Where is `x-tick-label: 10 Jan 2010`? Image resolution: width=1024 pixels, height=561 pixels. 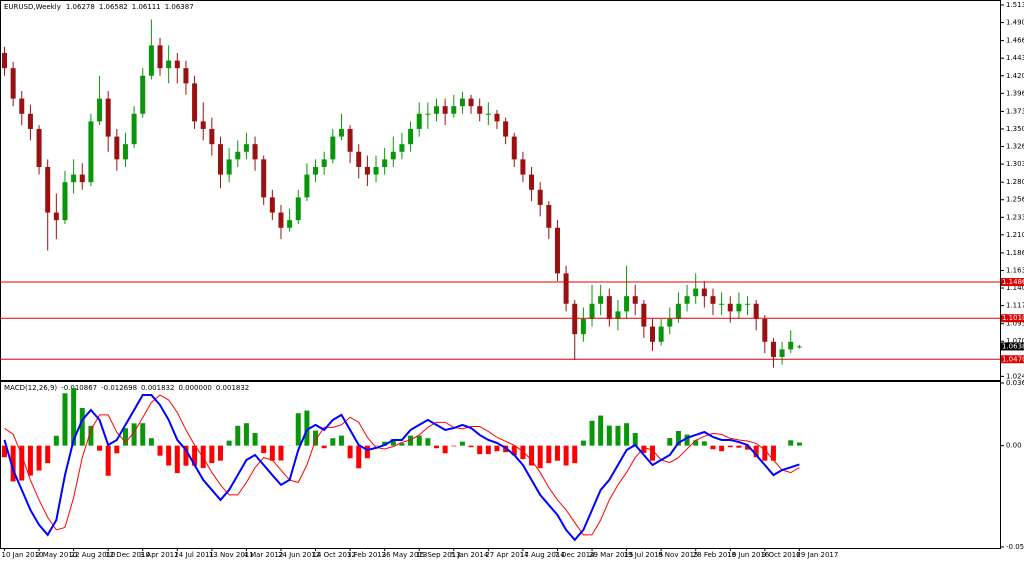
x-tick-label: 10 Jan 2010 is located at coordinates (23, 555).